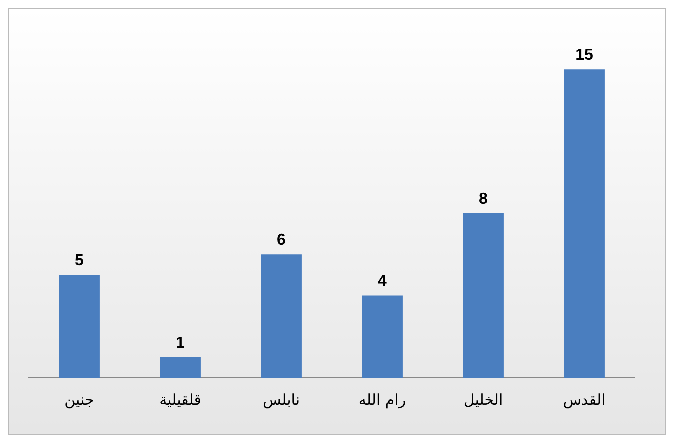 The width and height of the screenshot is (674, 443). What do you see at coordinates (79, 261) in the screenshot?
I see `data-label: 5` at bounding box center [79, 261].